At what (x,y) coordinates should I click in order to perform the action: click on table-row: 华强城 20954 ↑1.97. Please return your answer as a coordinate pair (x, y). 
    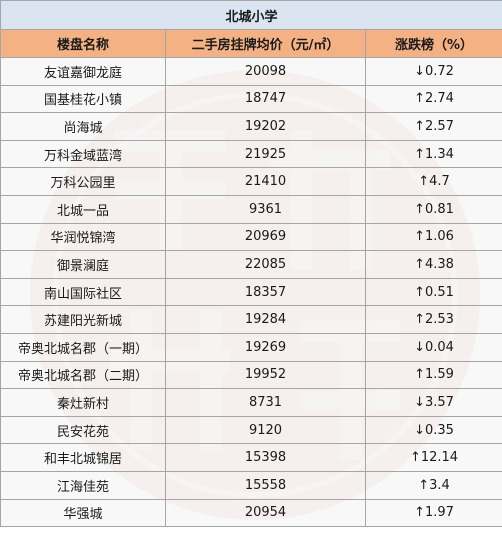
    Looking at the image, I should click on (251, 513).